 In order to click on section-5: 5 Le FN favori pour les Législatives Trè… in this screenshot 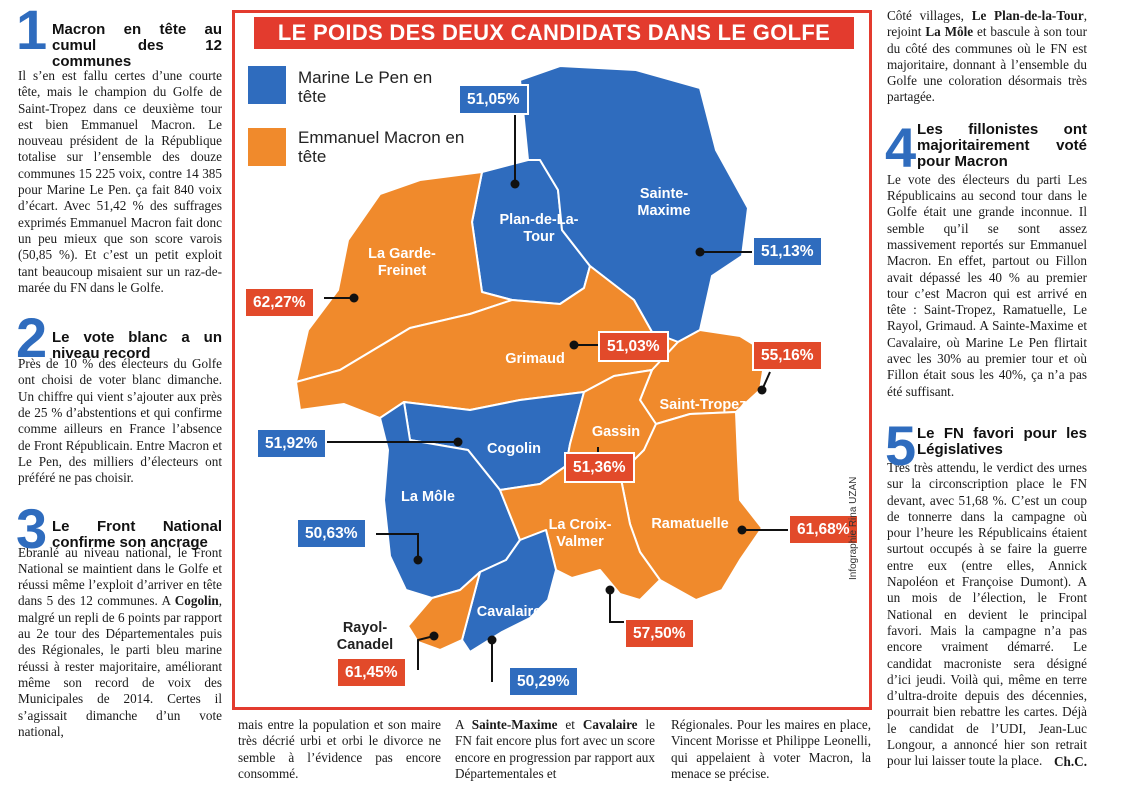, I will do `click(986, 593)`.